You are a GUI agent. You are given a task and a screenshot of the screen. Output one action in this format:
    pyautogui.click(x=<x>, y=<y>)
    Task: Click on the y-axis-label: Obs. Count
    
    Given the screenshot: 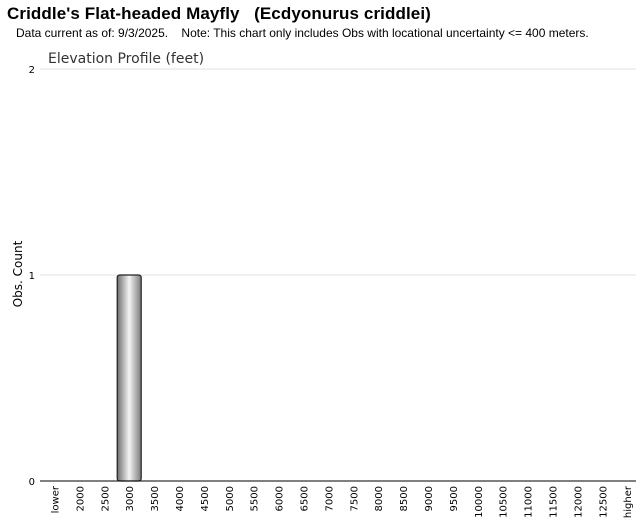 What is the action you would take?
    pyautogui.click(x=18, y=273)
    